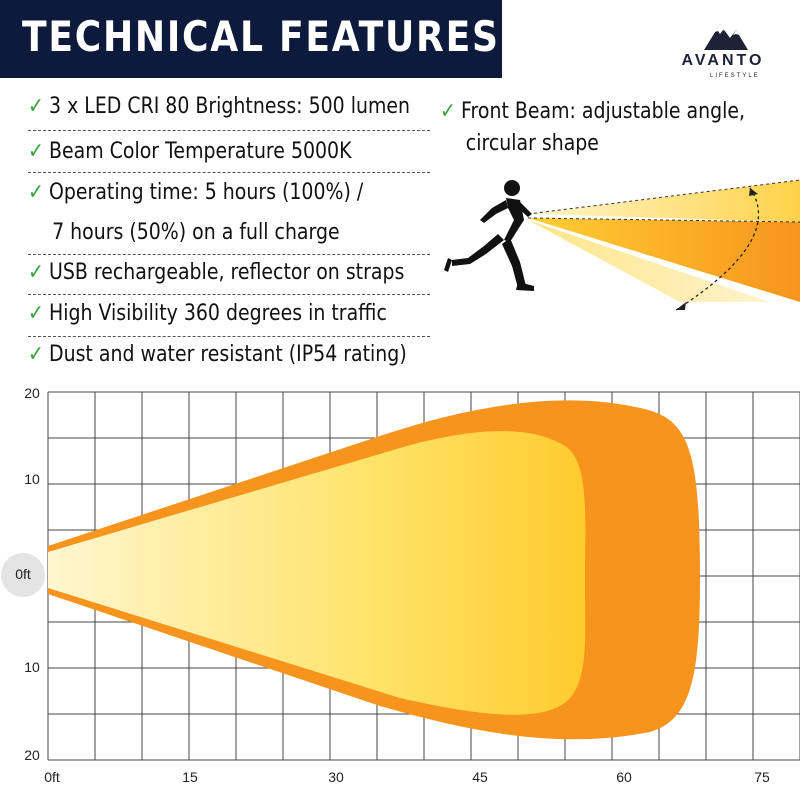 The height and width of the screenshot is (800, 800). I want to click on feature-item-continued: 7 hours (50%) on a full charge, so click(184, 232).